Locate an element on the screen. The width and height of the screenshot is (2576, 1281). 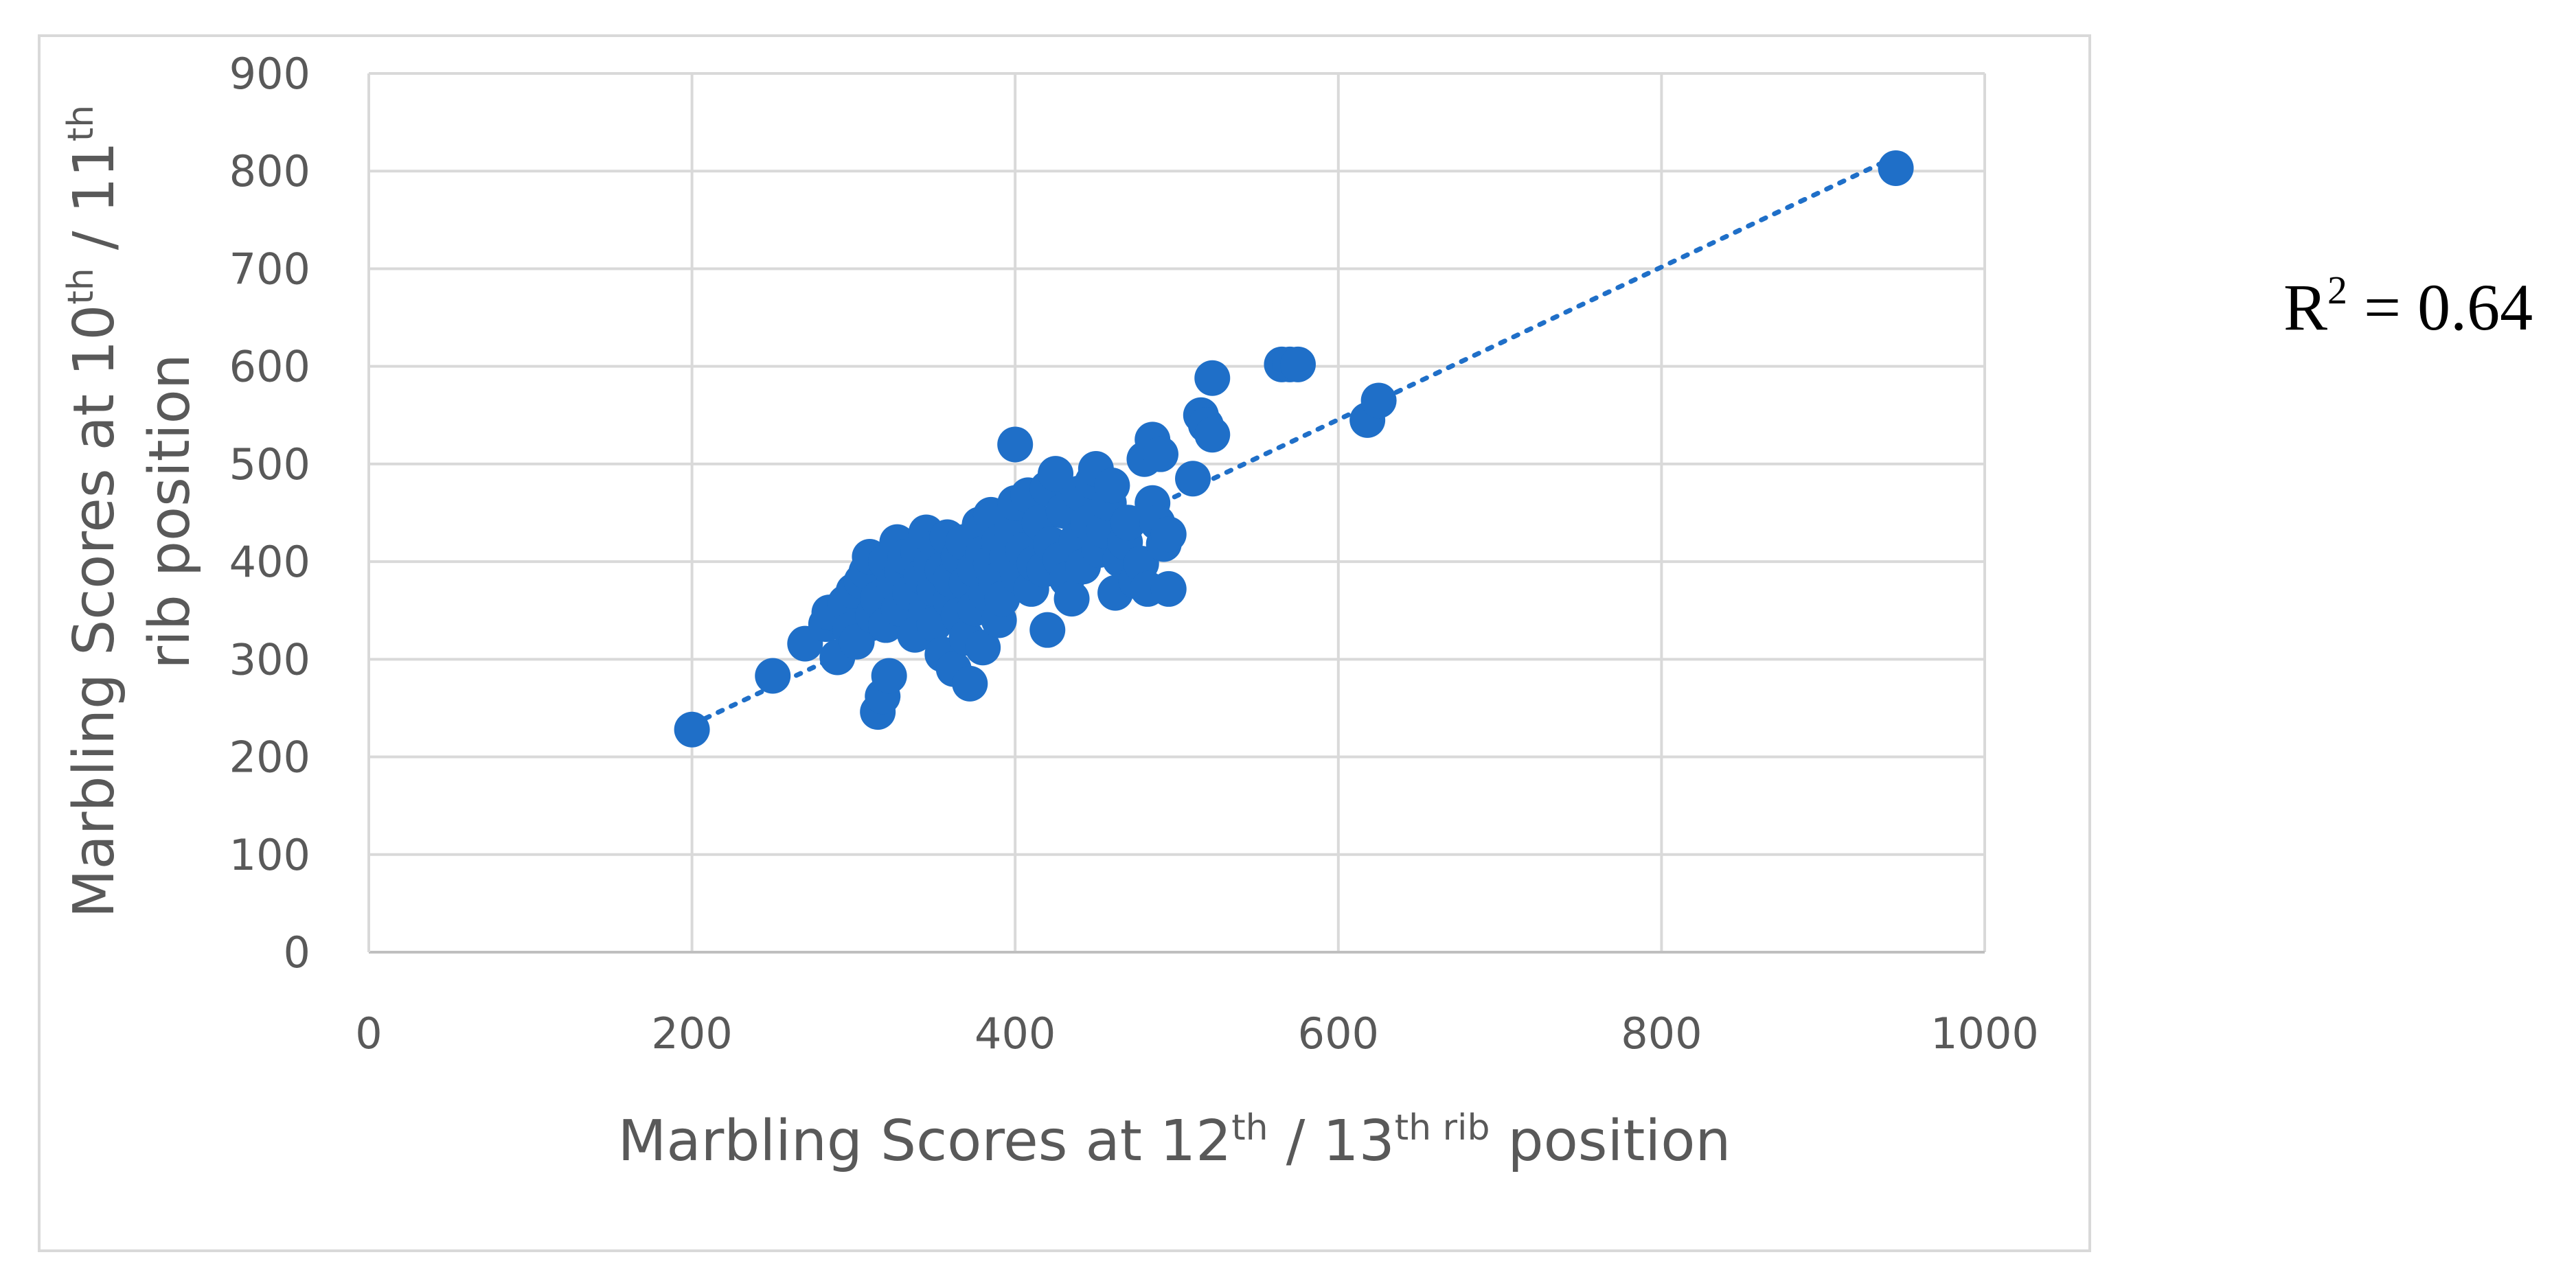
y-tick-labels: 0 100 200 300 400 500 600 700 800 900 is located at coordinates (269, 513).